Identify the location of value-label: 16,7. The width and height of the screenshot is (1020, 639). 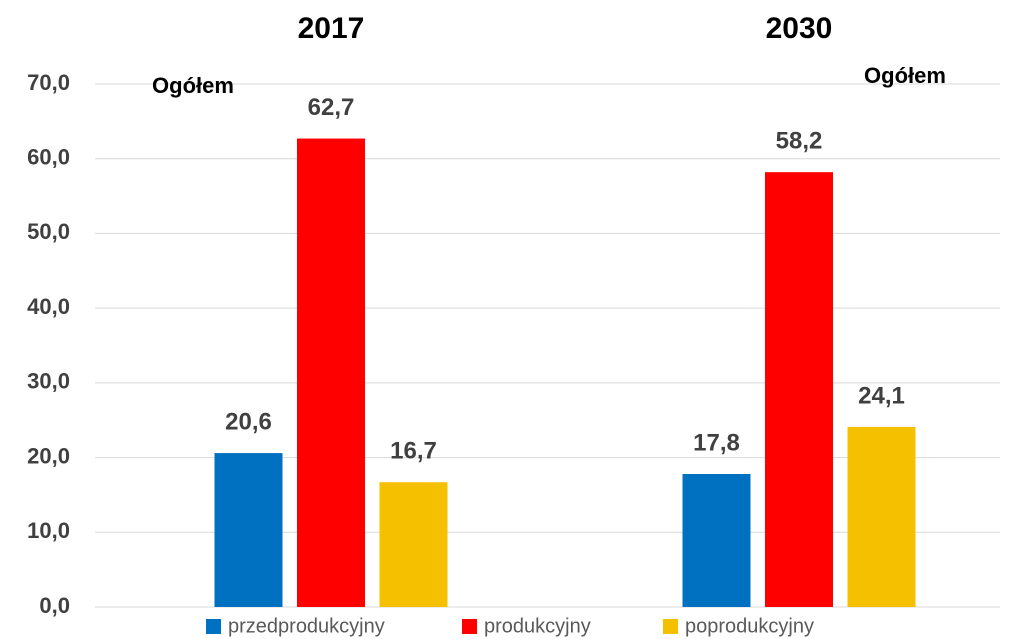
(413, 451).